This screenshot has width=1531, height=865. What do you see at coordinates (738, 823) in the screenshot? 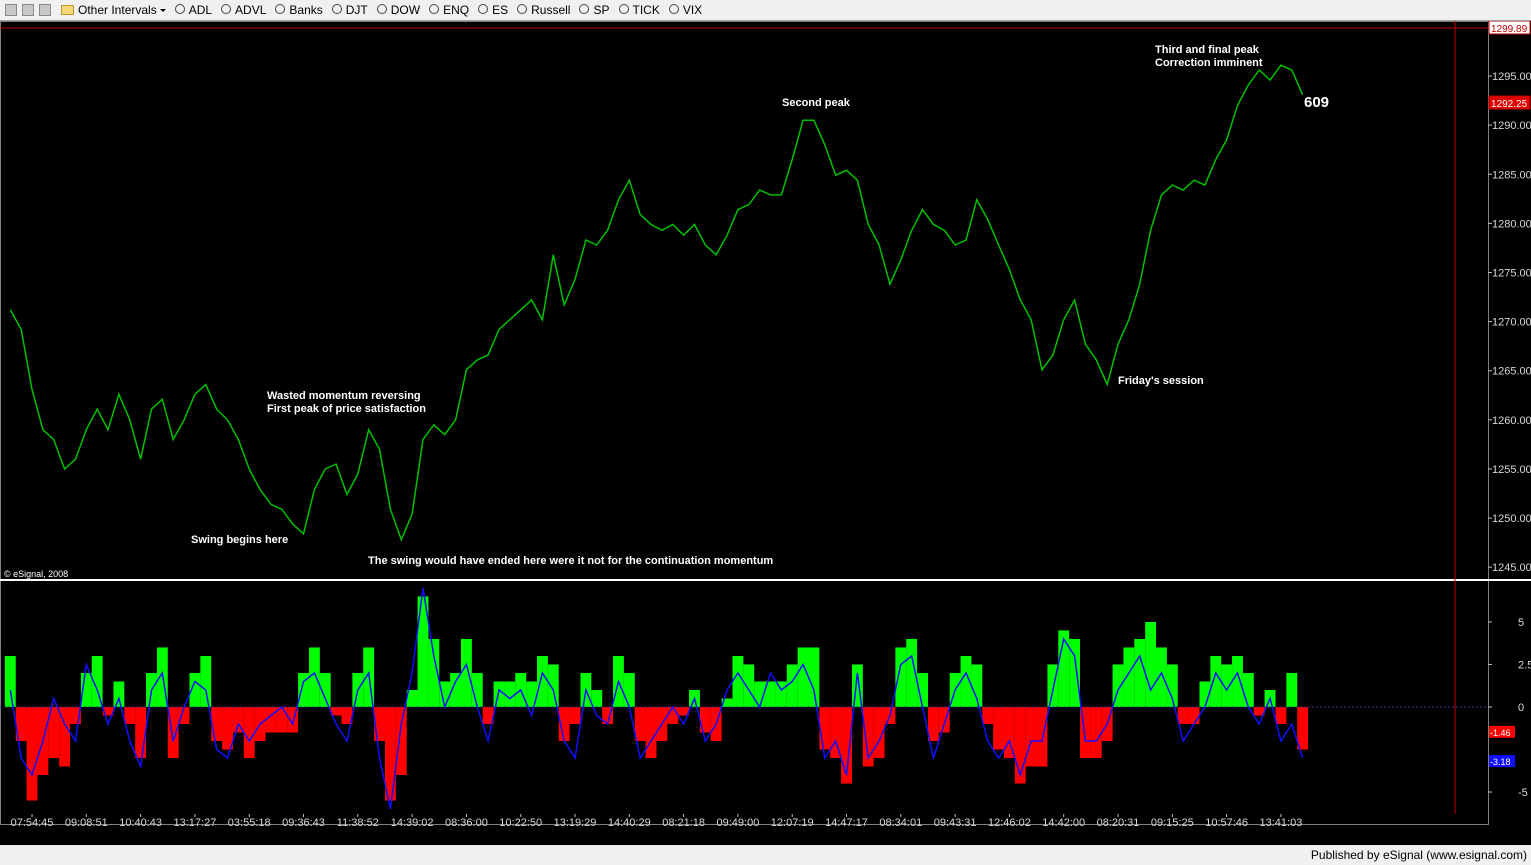
I see `x-tick-label: 09:49:00` at bounding box center [738, 823].